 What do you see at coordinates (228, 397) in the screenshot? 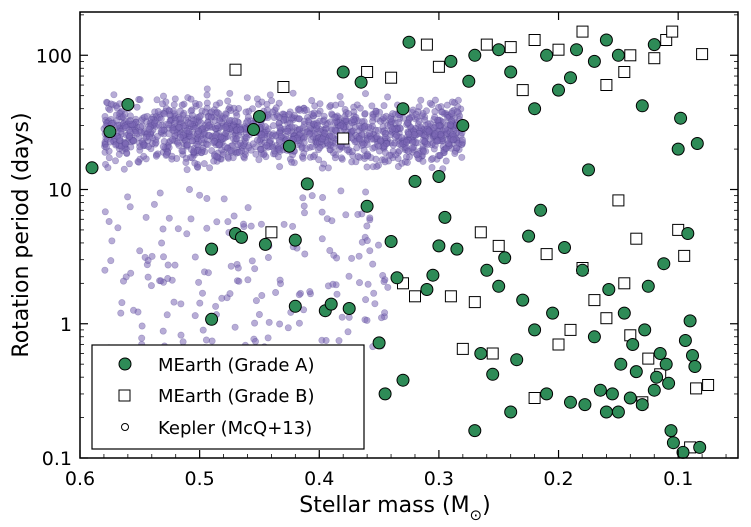
I see `legend-box` at bounding box center [228, 397].